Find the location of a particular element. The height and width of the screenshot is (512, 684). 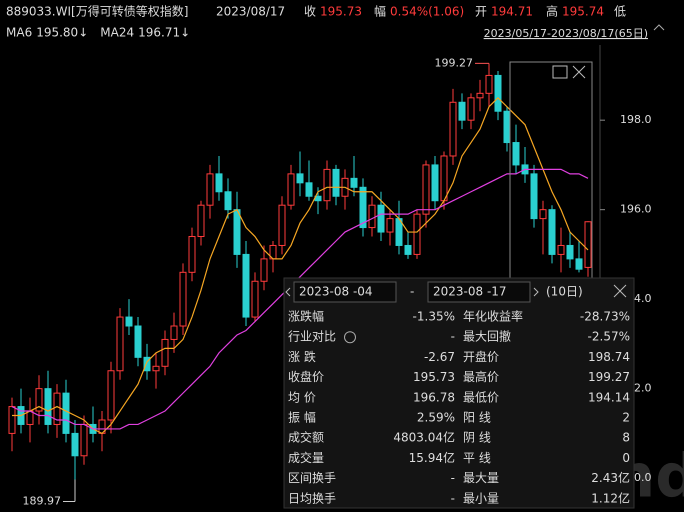

stat-label: 最大量 is located at coordinates (481, 478).